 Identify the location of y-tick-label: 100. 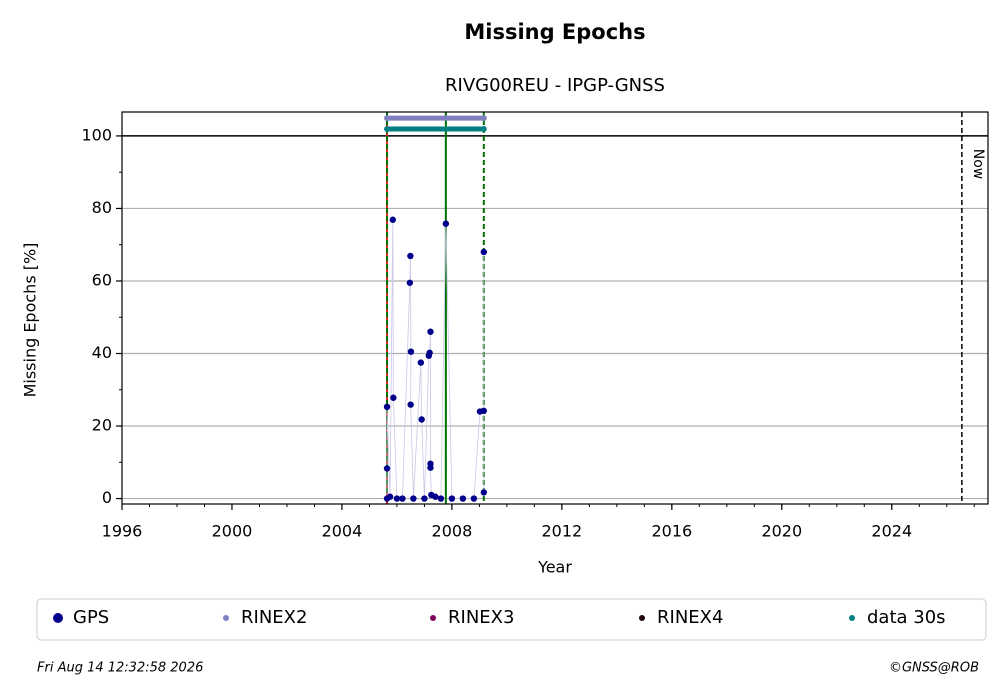
(96, 134).